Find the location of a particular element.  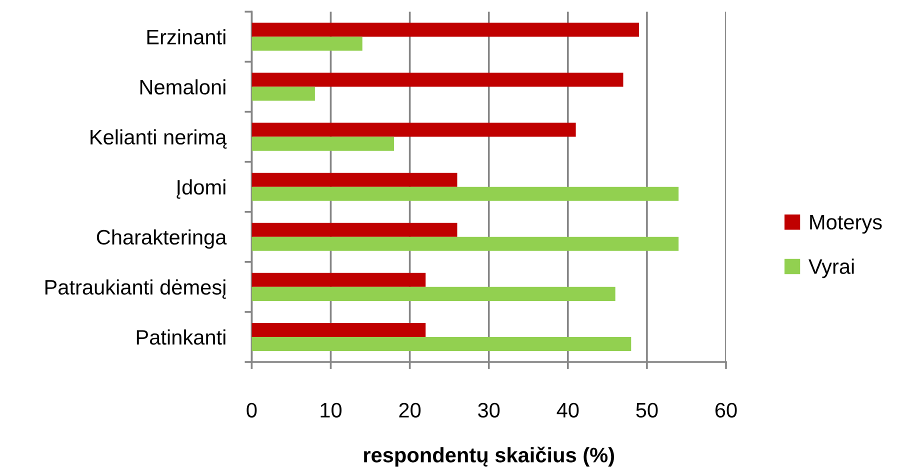

x-axis-title: respondentų skaičius (%) is located at coordinates (489, 456).